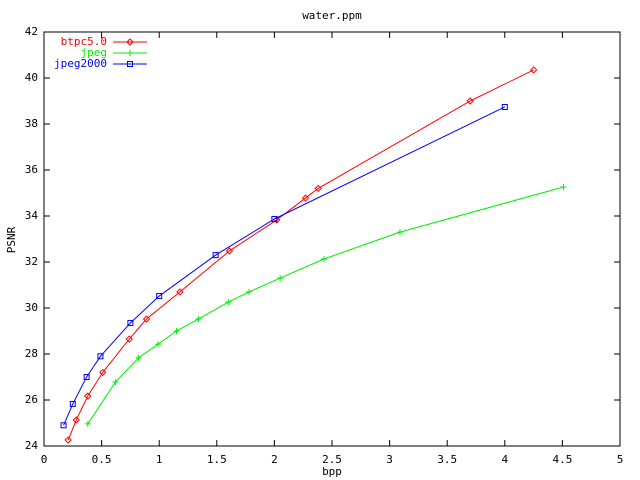 The height and width of the screenshot is (480, 640). What do you see at coordinates (31, 307) in the screenshot?
I see `y-tick-label: 30` at bounding box center [31, 307].